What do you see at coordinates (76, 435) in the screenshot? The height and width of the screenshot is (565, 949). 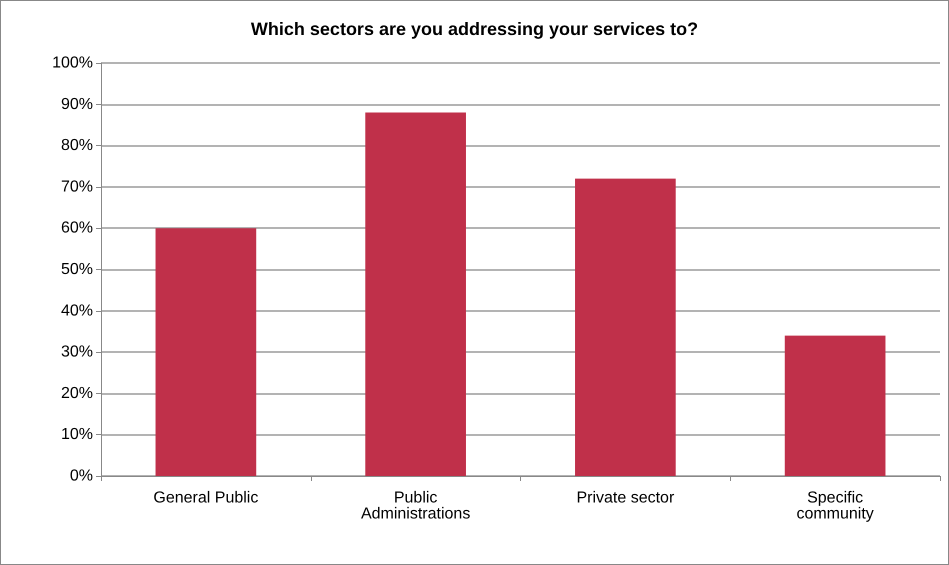 I see `y-tick-label: 10%` at bounding box center [76, 435].